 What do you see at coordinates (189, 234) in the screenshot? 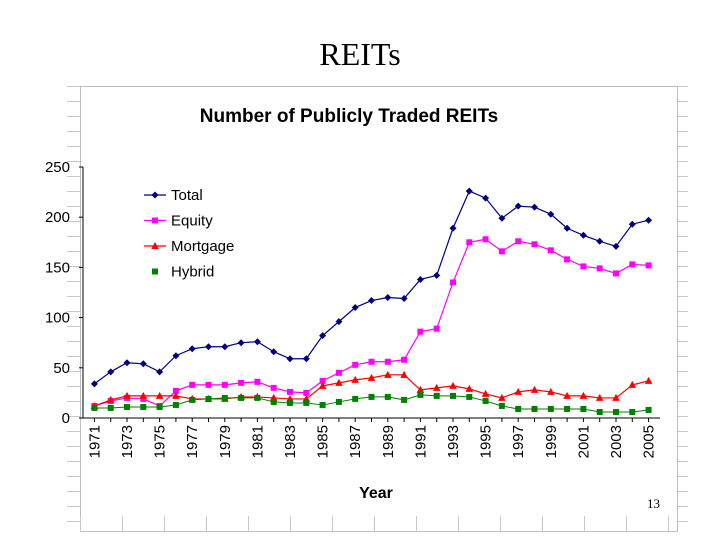
I see `chart-legend: Total Equity Mortgage Hybrid` at bounding box center [189, 234].